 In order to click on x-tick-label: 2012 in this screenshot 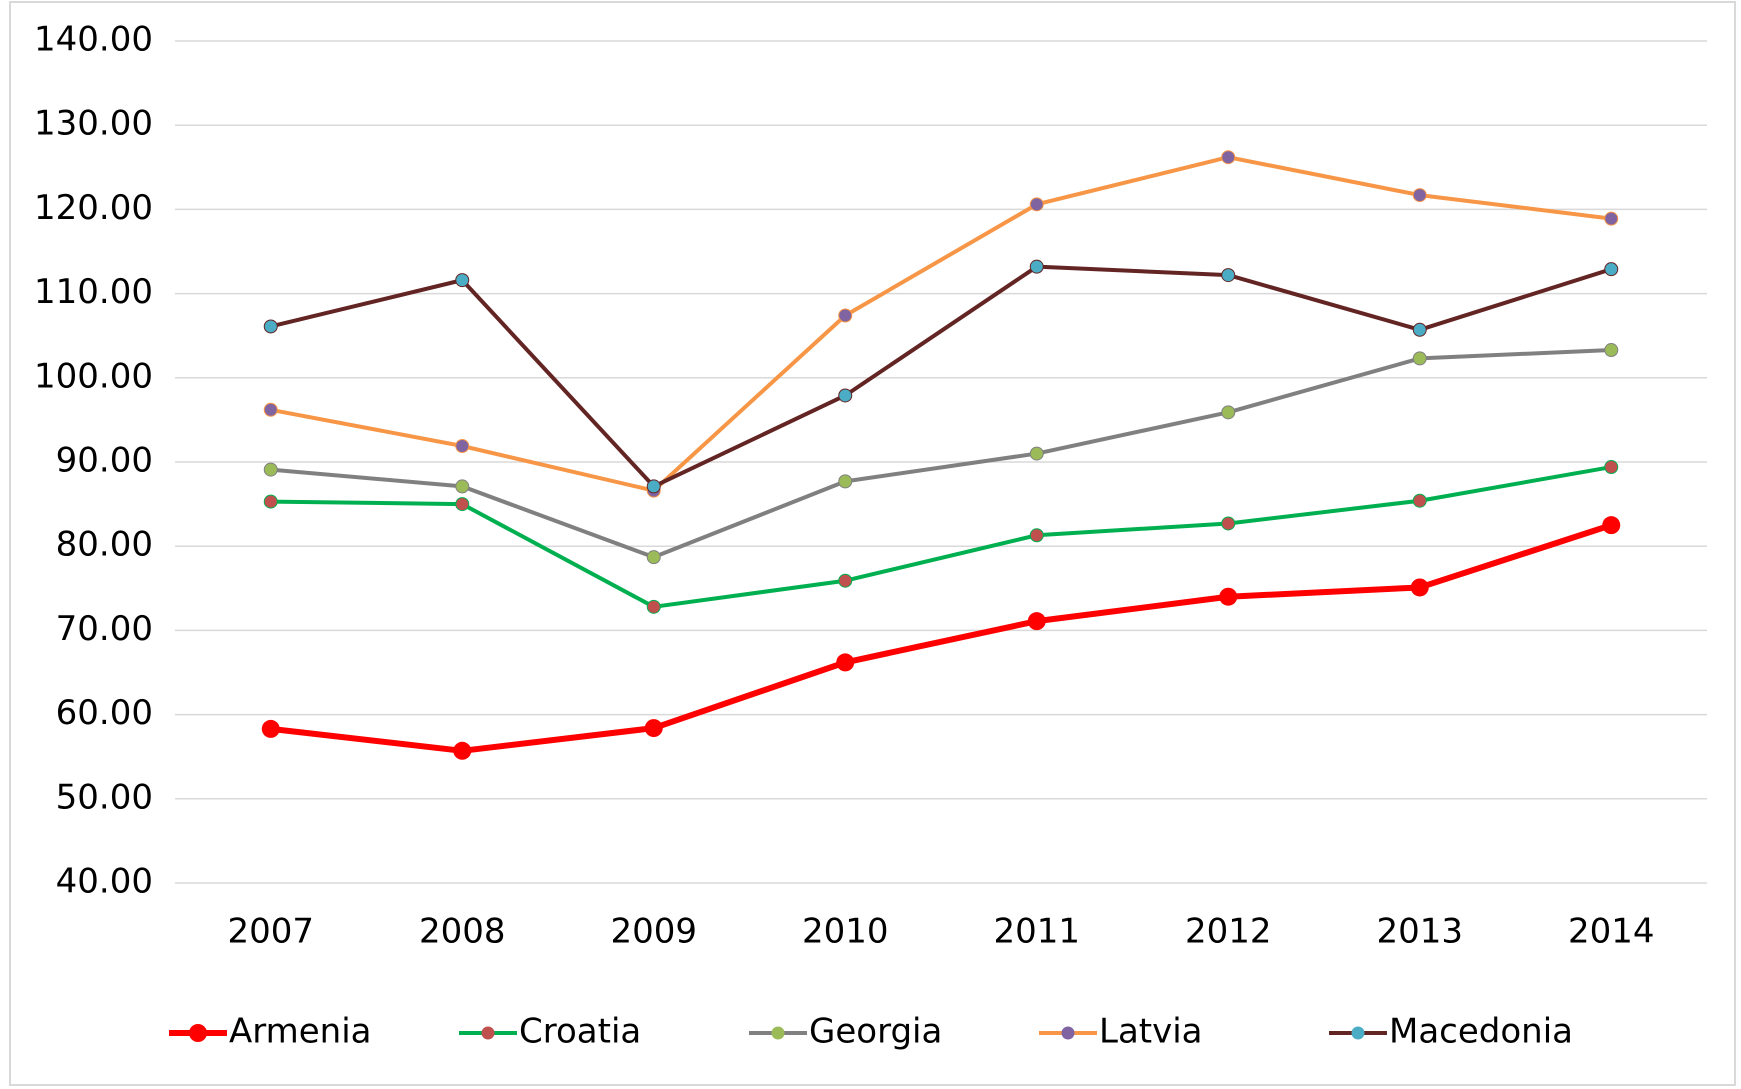, I will do `click(1228, 932)`.